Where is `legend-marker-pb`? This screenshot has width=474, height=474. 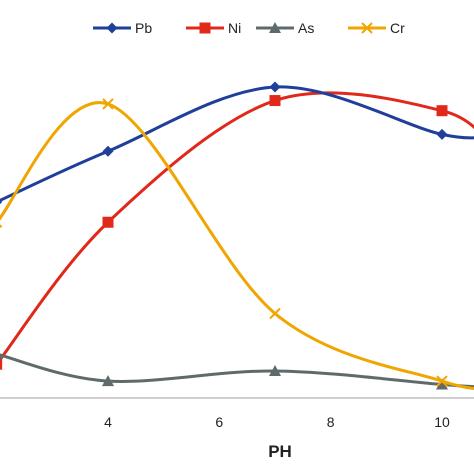 legend-marker-pb is located at coordinates (112, 28).